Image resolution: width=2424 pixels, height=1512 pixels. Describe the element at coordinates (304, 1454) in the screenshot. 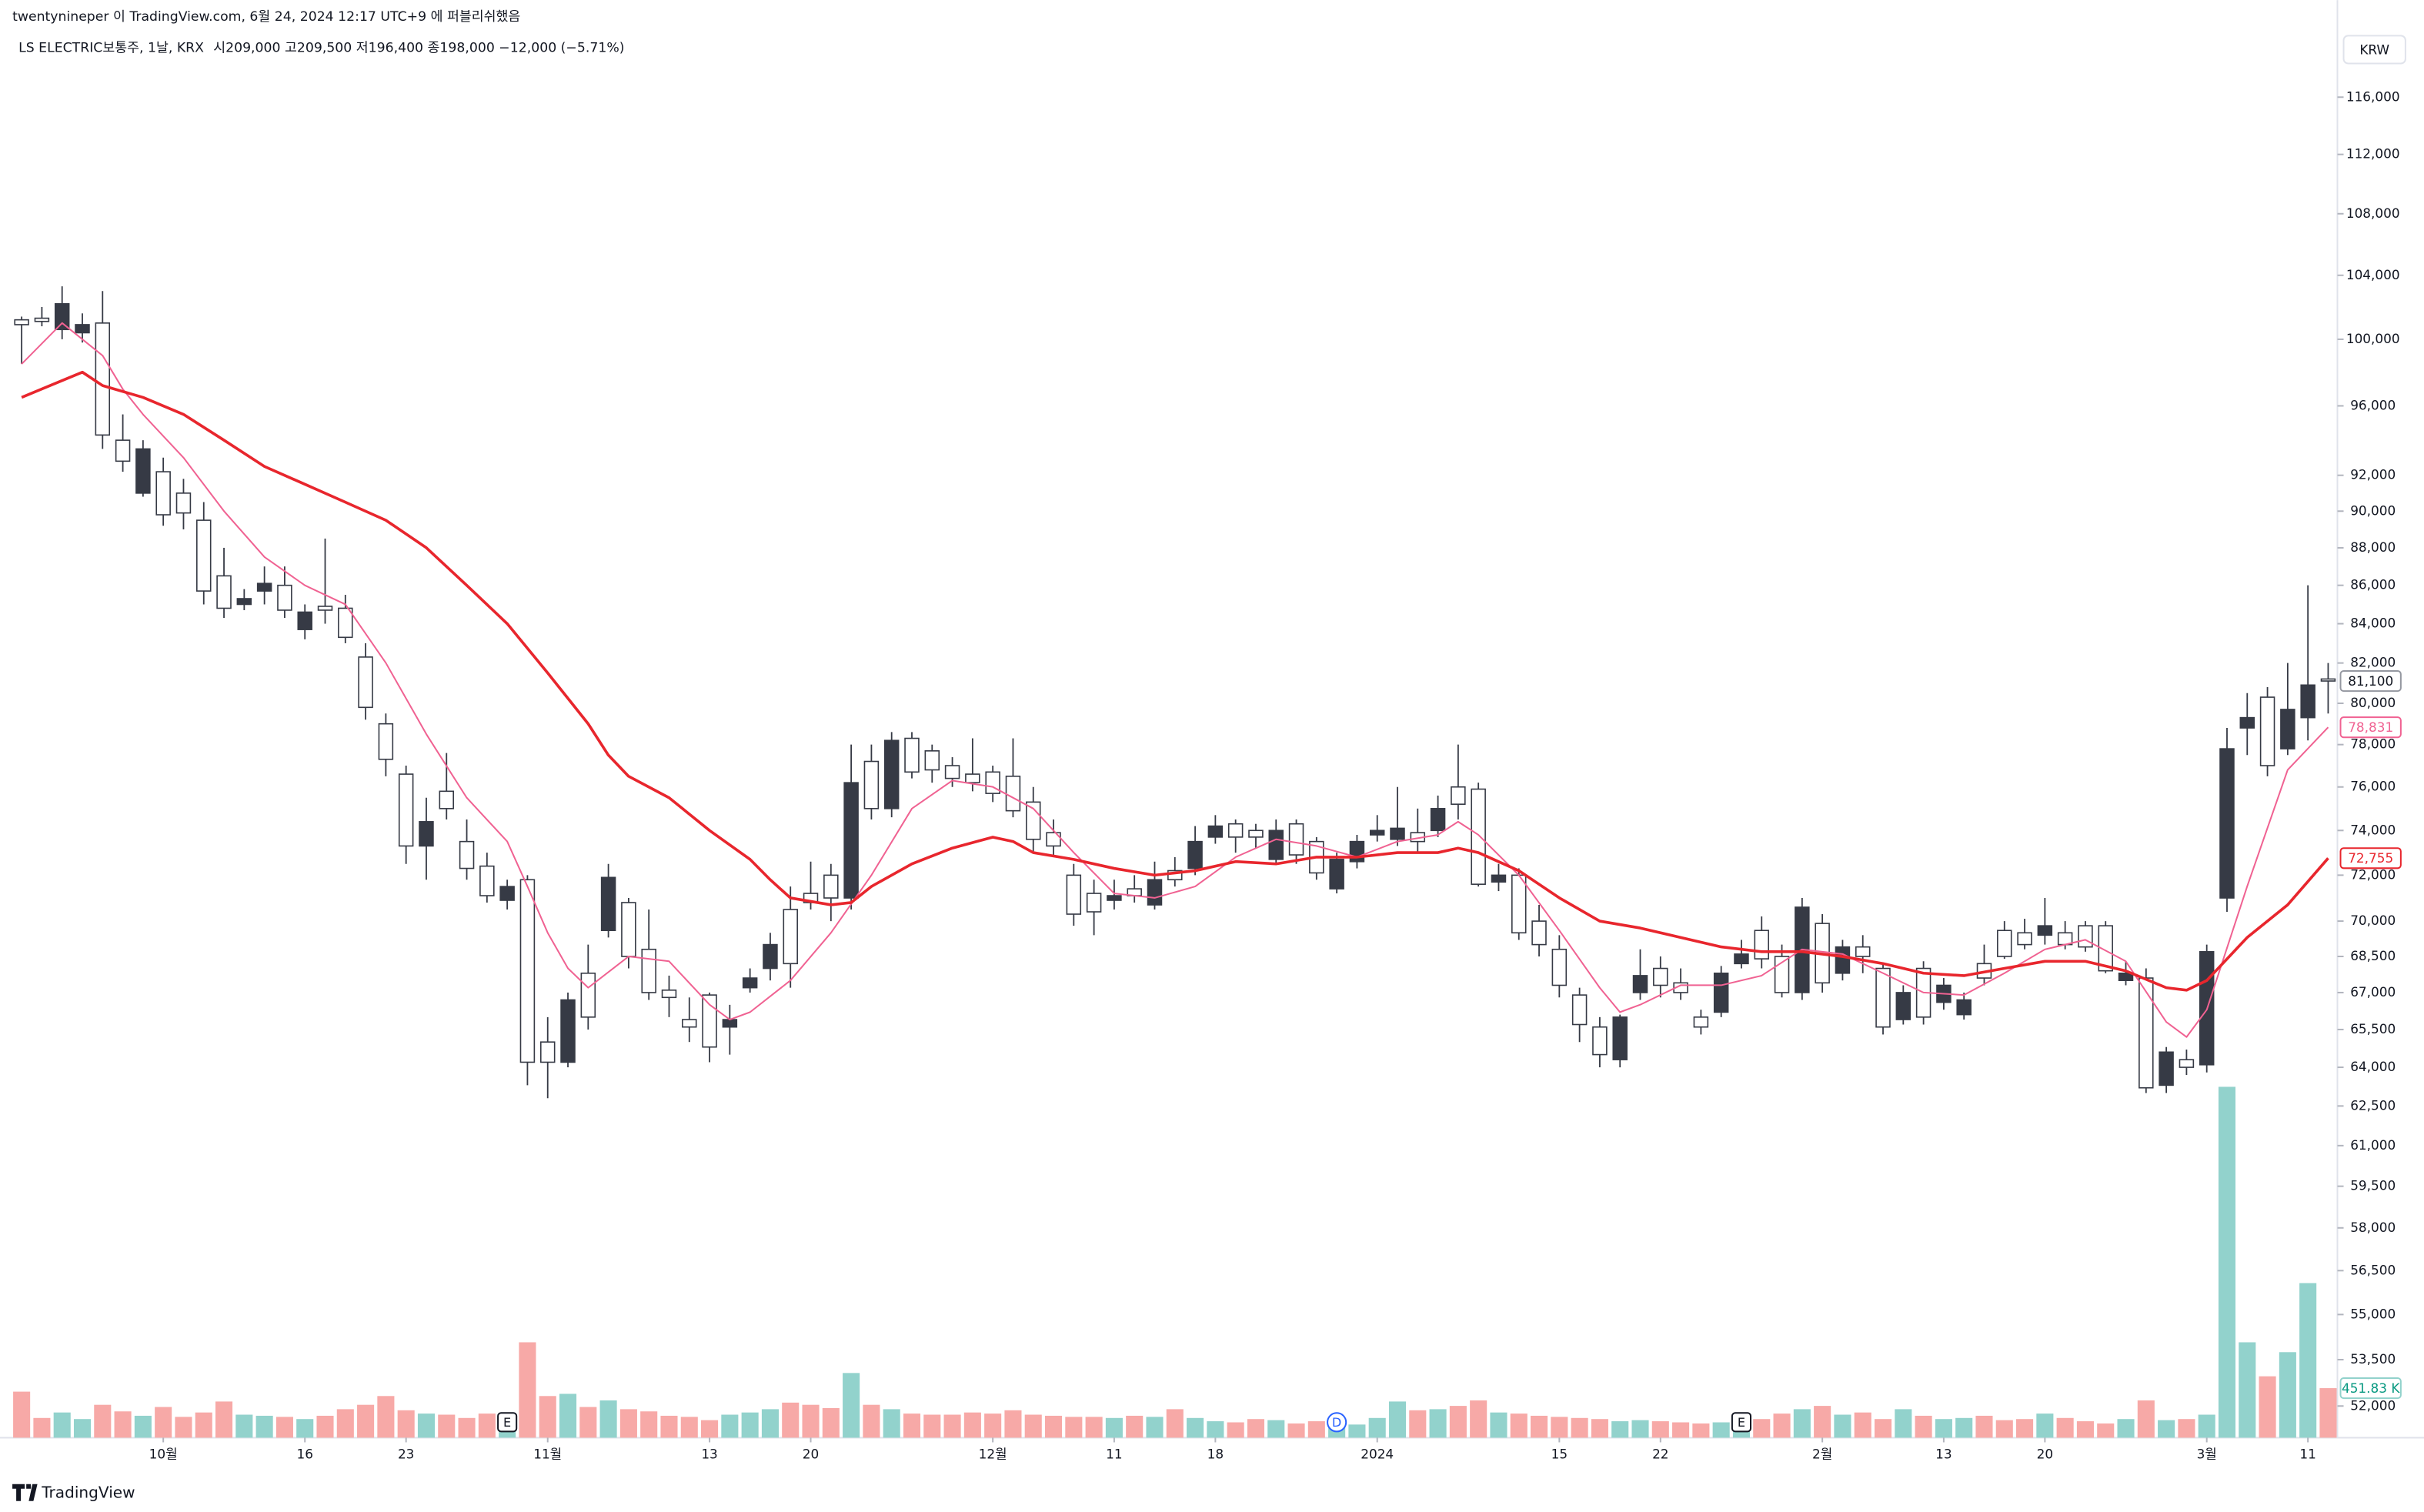

I see `x-tick-label: 16` at that location.